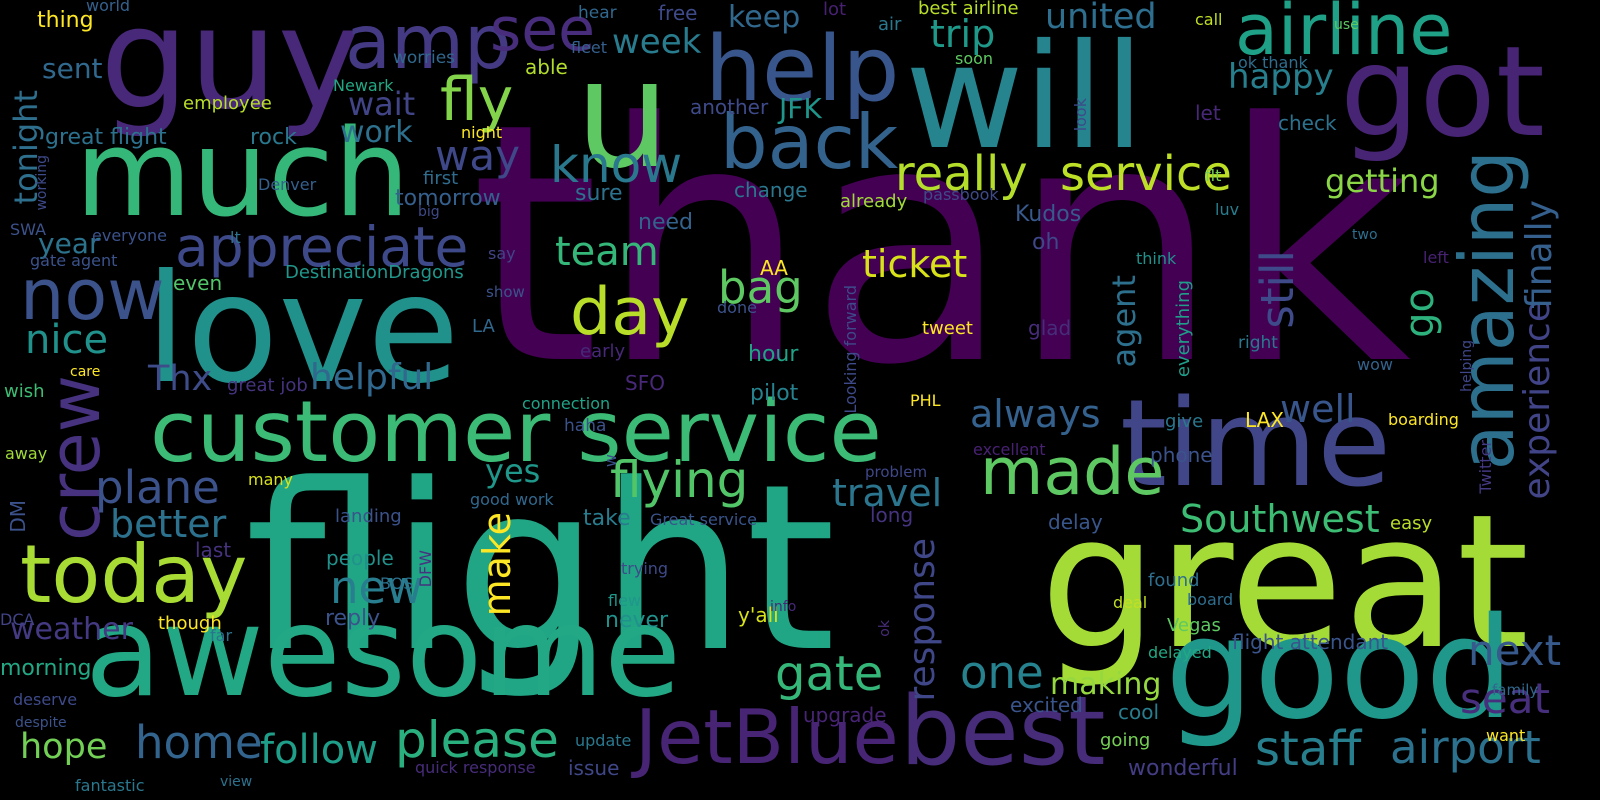 The image size is (1600, 800). What do you see at coordinates (961, 194) in the screenshot?
I see `word-passbook: passbook` at bounding box center [961, 194].